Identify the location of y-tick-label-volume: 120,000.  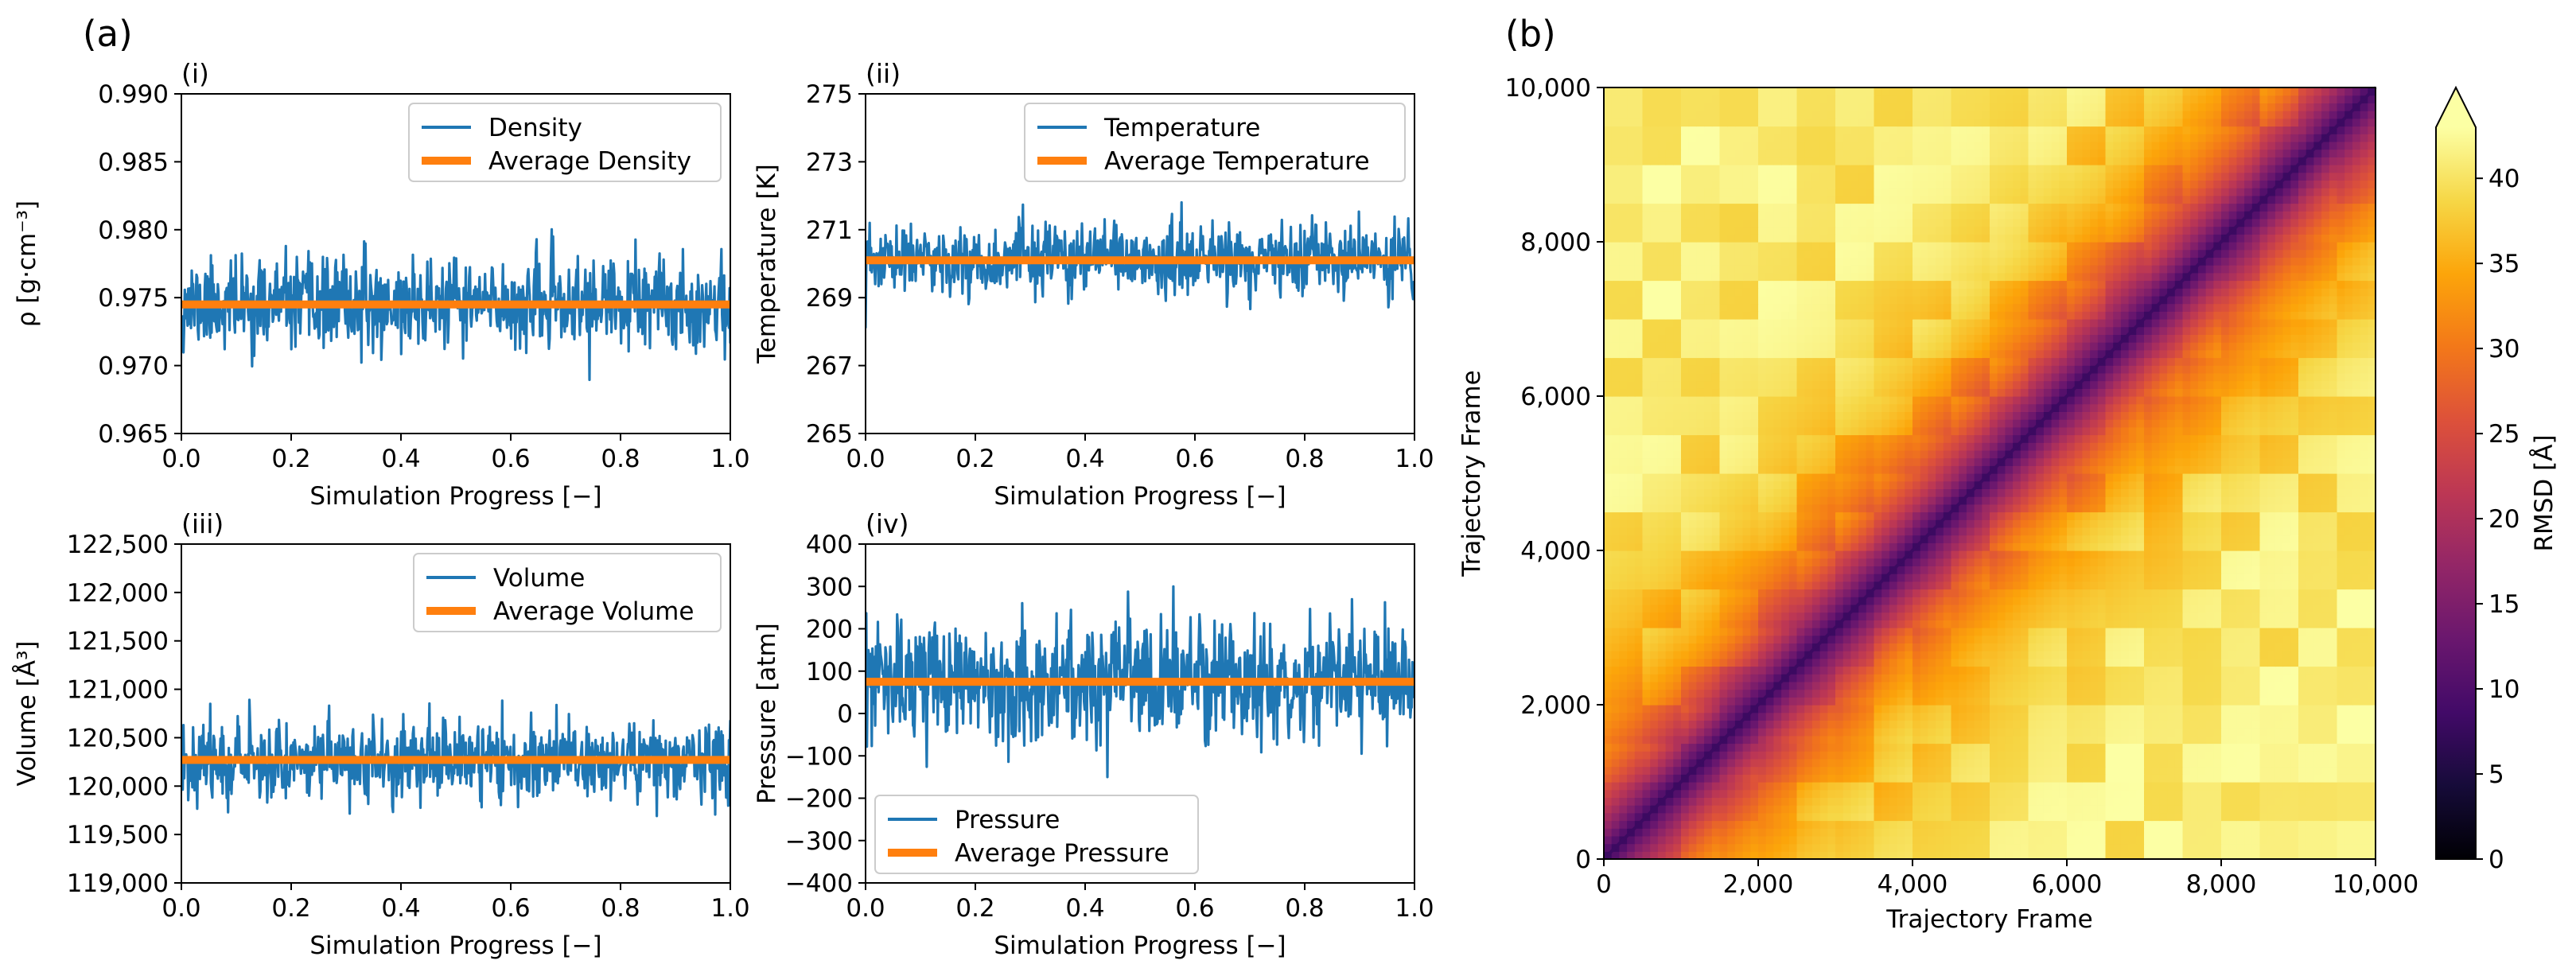
(118, 786).